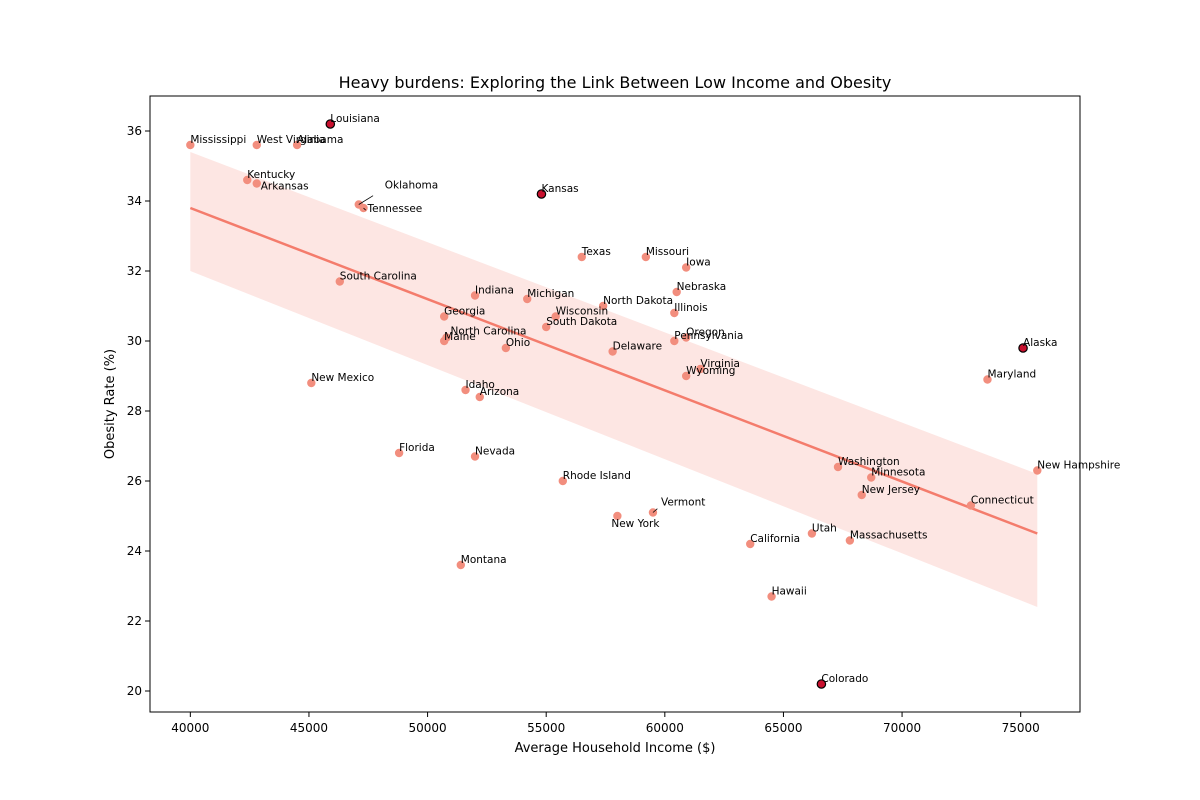  What do you see at coordinates (563, 481) in the screenshot?
I see `point-rhode-island` at bounding box center [563, 481].